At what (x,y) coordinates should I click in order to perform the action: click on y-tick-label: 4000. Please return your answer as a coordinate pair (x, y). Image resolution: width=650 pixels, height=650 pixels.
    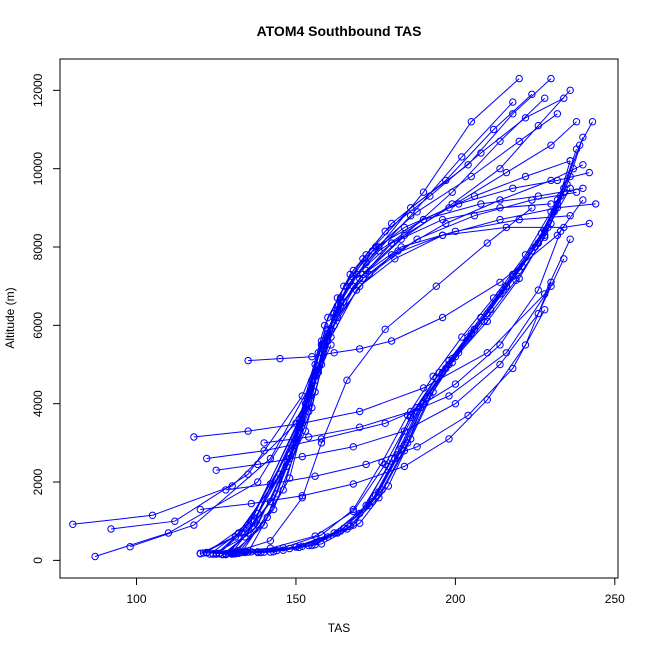
    Looking at the image, I should click on (38, 403).